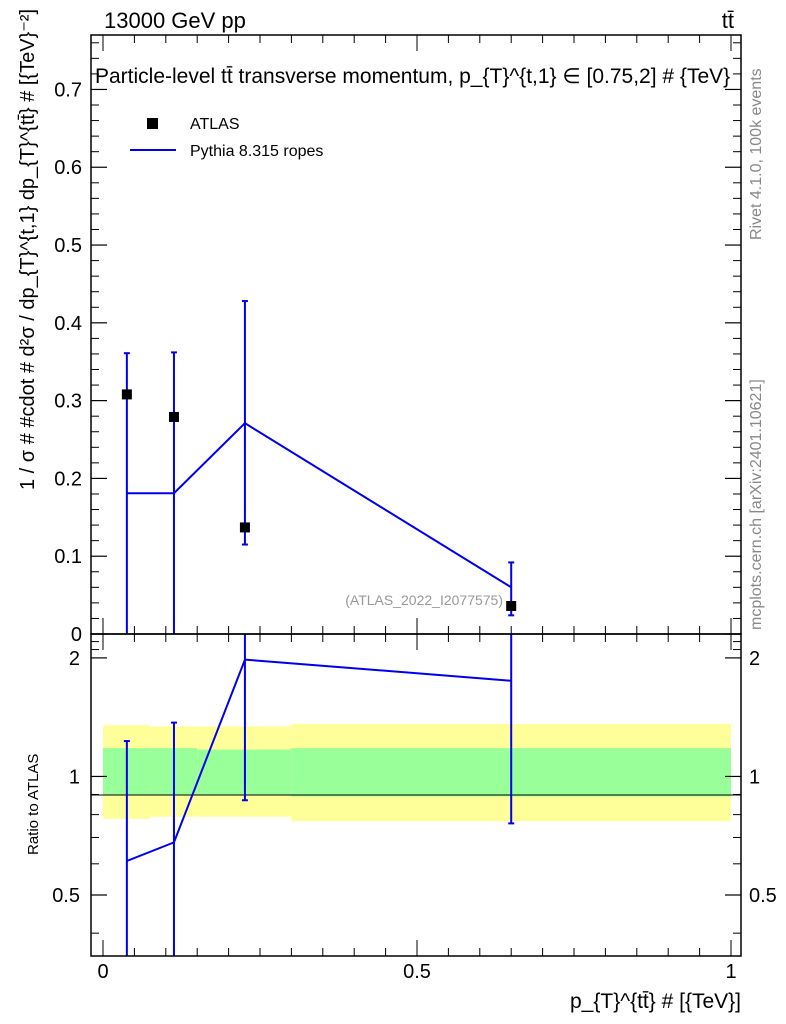  What do you see at coordinates (417, 772) in the screenshot?
I see `ratio-uncertainty-bands` at bounding box center [417, 772].